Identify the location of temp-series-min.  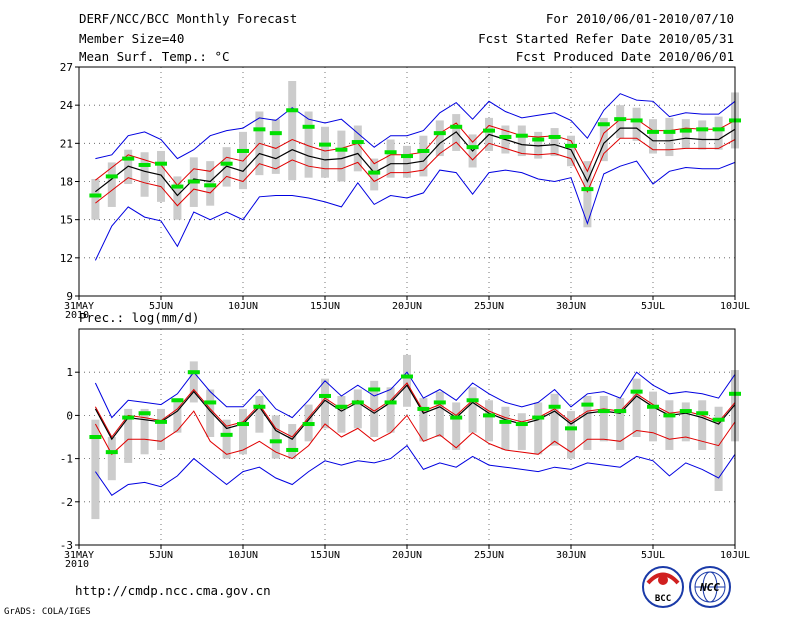
(415, 210).